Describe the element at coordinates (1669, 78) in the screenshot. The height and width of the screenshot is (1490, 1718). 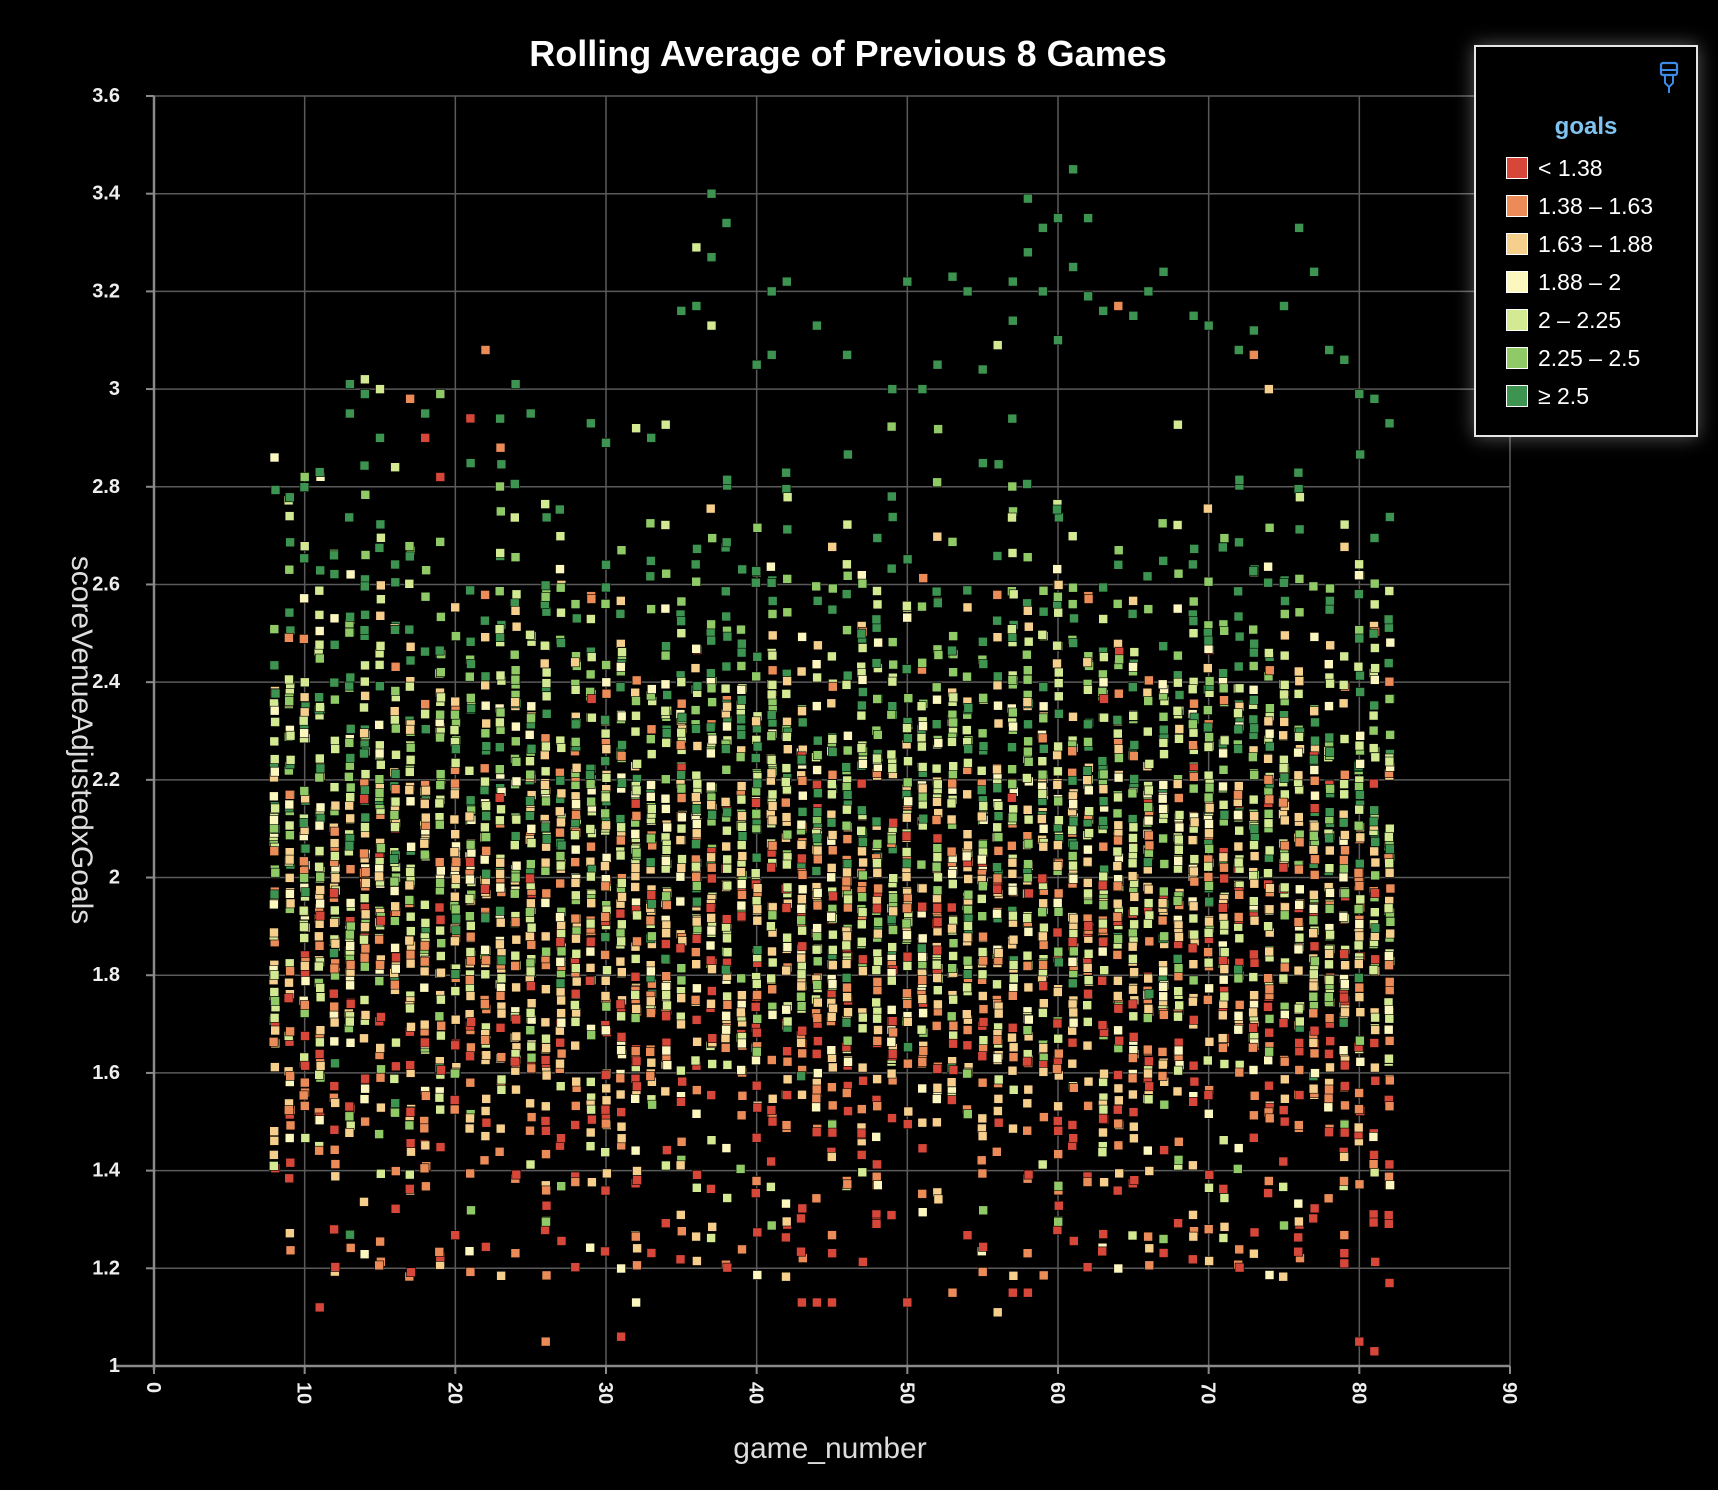
I see `pin-icon` at that location.